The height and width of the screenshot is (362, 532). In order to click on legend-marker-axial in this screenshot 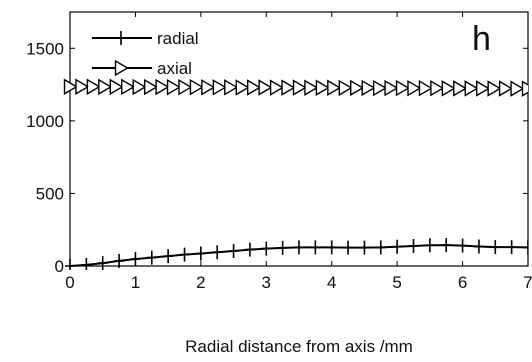, I will do `click(121, 68)`.